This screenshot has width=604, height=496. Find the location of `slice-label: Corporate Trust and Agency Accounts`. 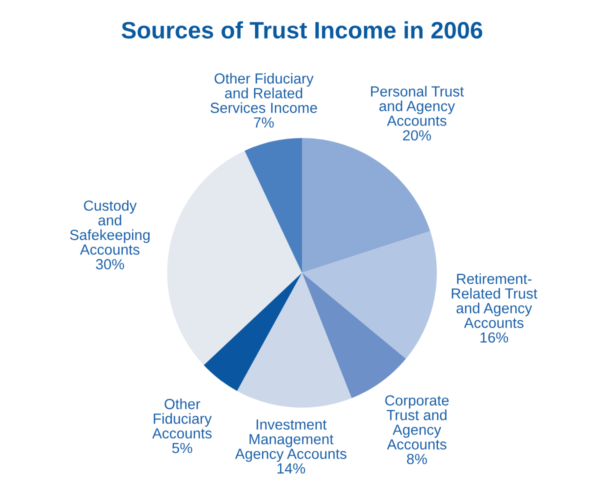

slice-label: Corporate Trust and Agency Accounts is located at coordinates (417, 422).